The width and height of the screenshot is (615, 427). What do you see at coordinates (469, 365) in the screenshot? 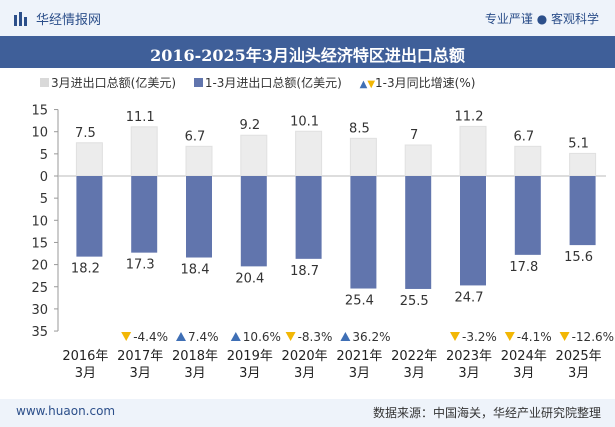
I see `x-tick-label: 2023年 3月` at bounding box center [469, 365].